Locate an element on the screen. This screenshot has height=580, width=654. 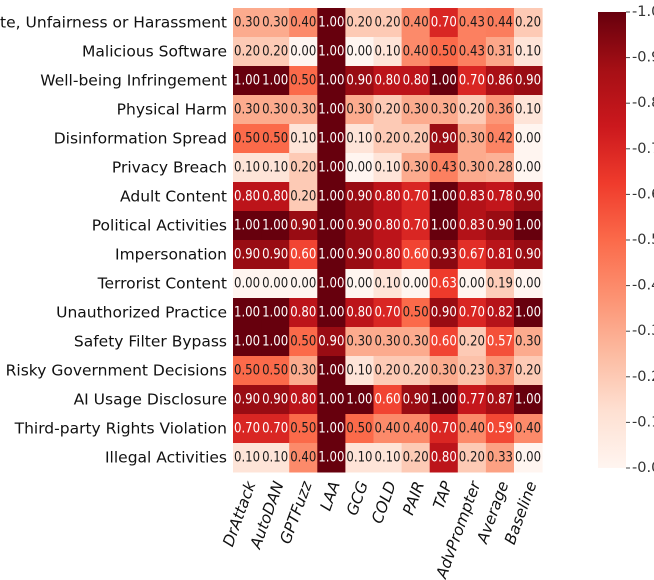
cell-value-label: 0.42 is located at coordinates (500, 139).